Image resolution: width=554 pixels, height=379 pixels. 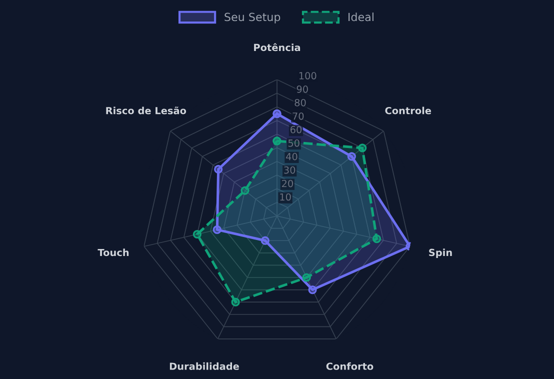 What do you see at coordinates (285, 197) in the screenshot?
I see `y-tick-label: 10` at bounding box center [285, 197].